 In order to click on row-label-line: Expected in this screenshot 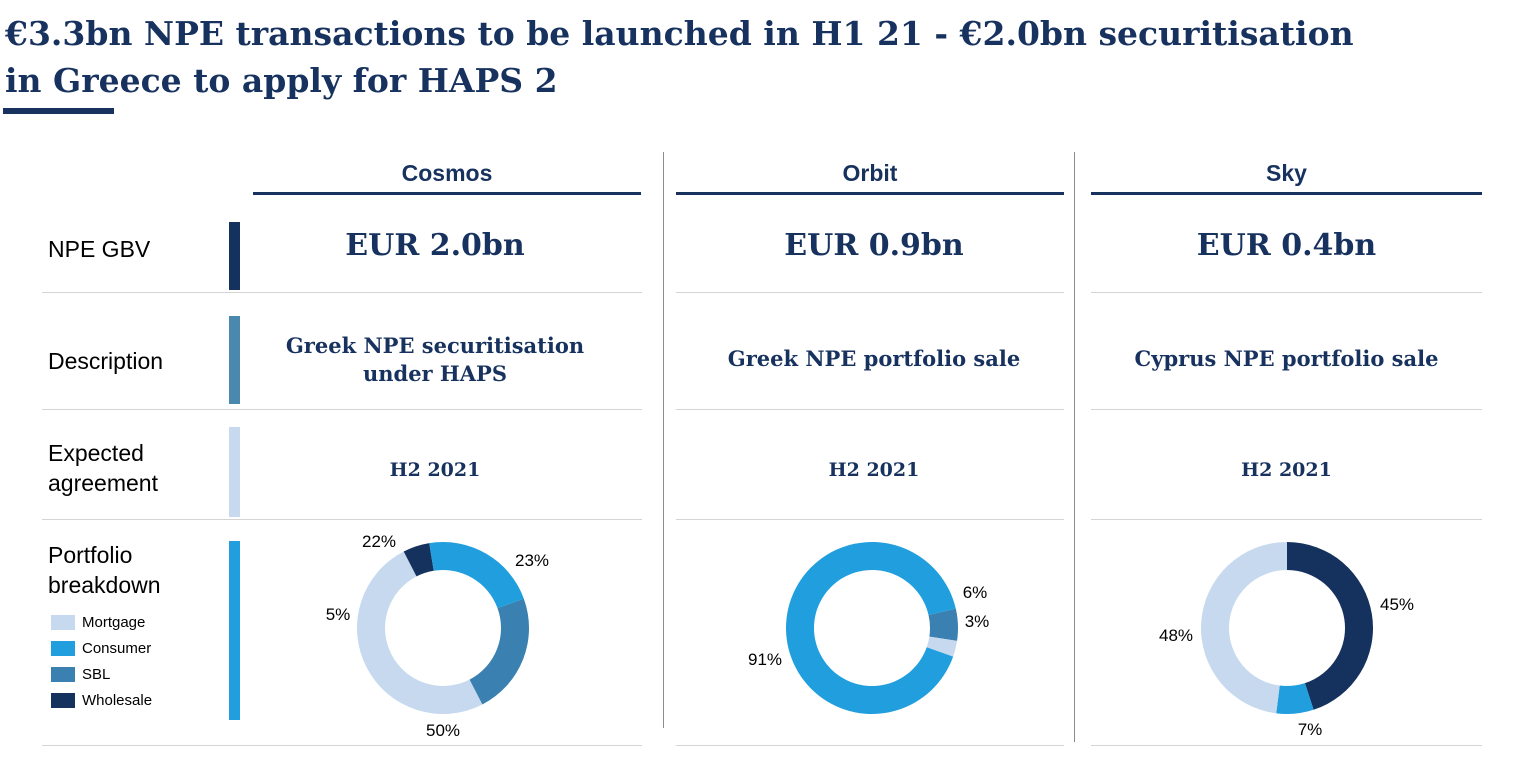, I will do `click(96, 453)`.